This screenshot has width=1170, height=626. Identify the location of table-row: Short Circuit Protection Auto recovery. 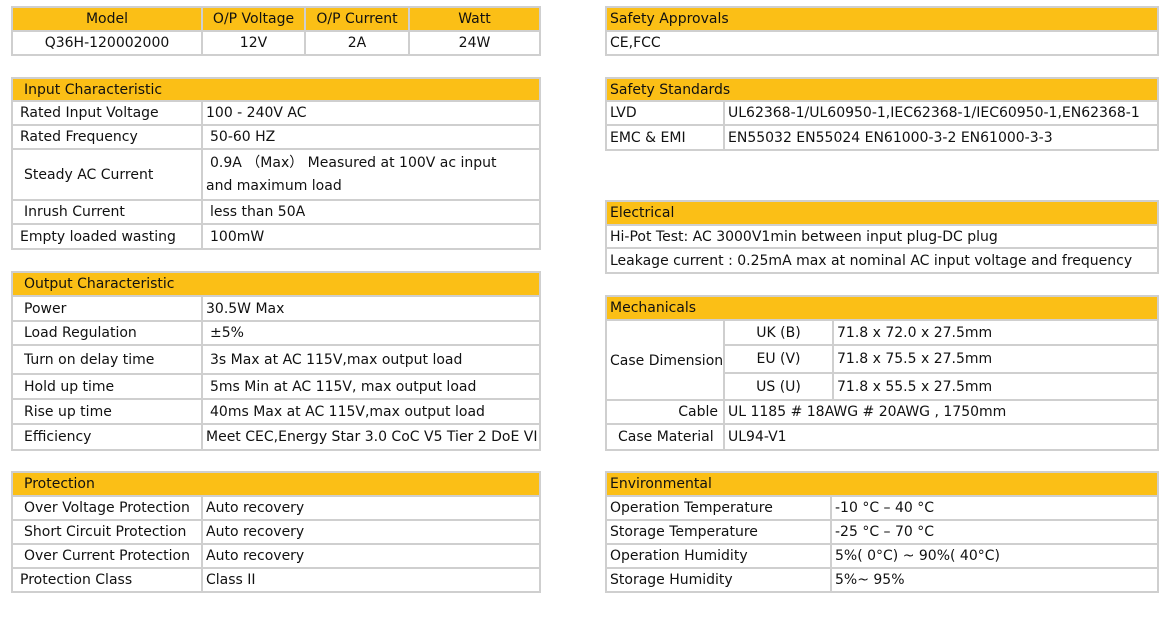
(276, 533).